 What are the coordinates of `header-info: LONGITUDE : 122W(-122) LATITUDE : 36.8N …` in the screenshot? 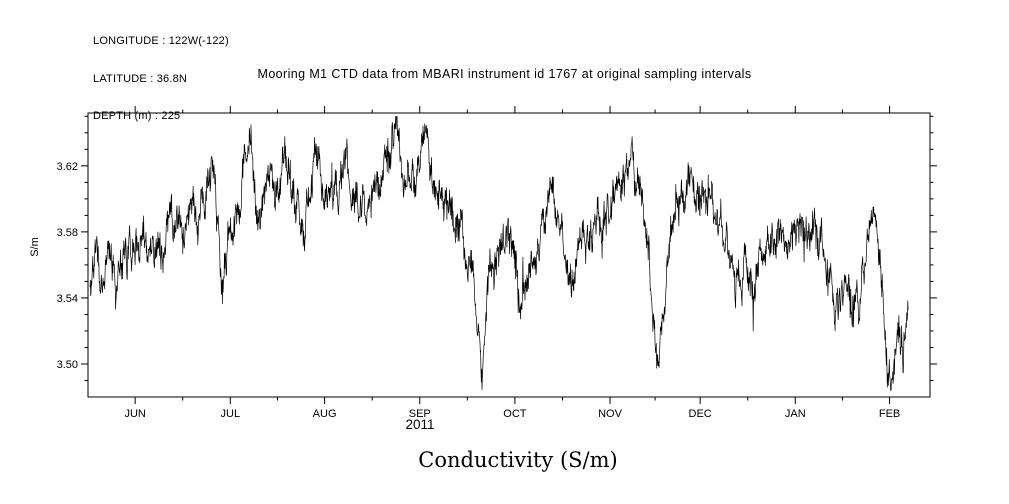 It's located at (161, 79).